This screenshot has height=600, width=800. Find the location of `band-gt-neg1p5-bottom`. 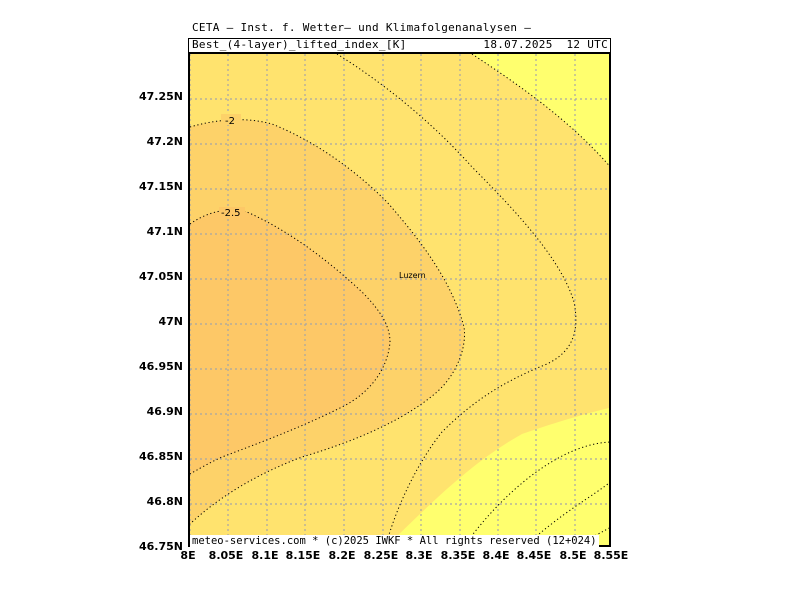

band-gt-neg1p5-bottom is located at coordinates (498, 476).